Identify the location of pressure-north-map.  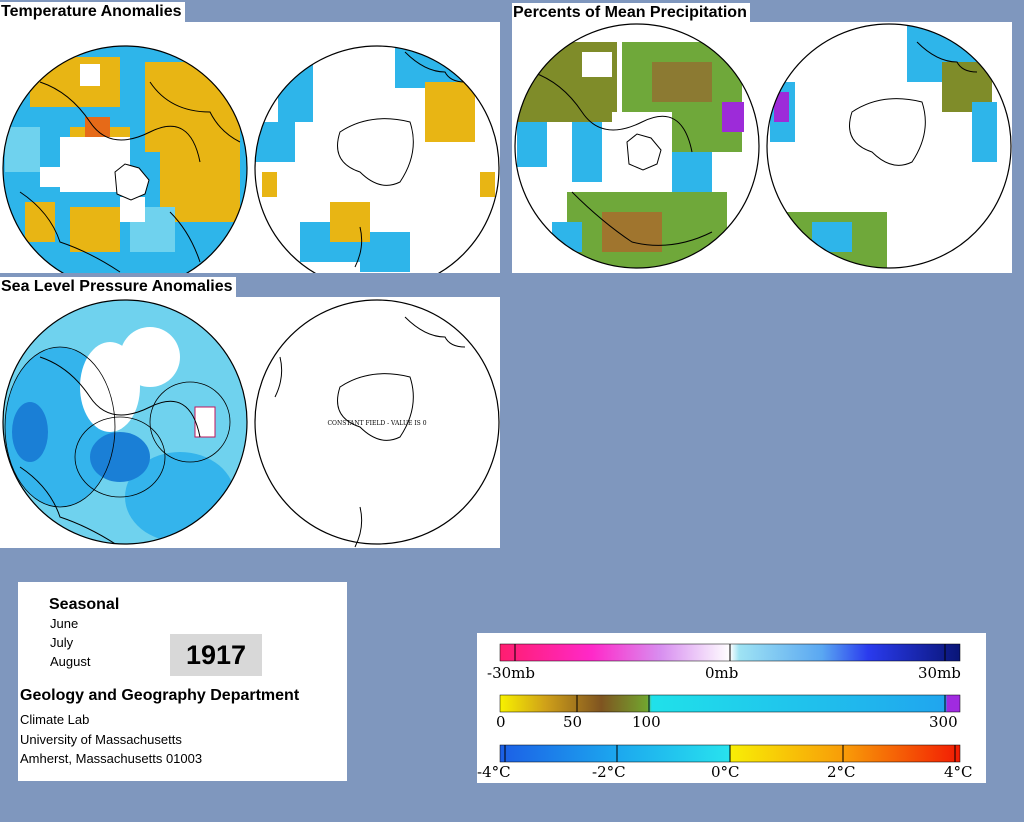
(125, 422).